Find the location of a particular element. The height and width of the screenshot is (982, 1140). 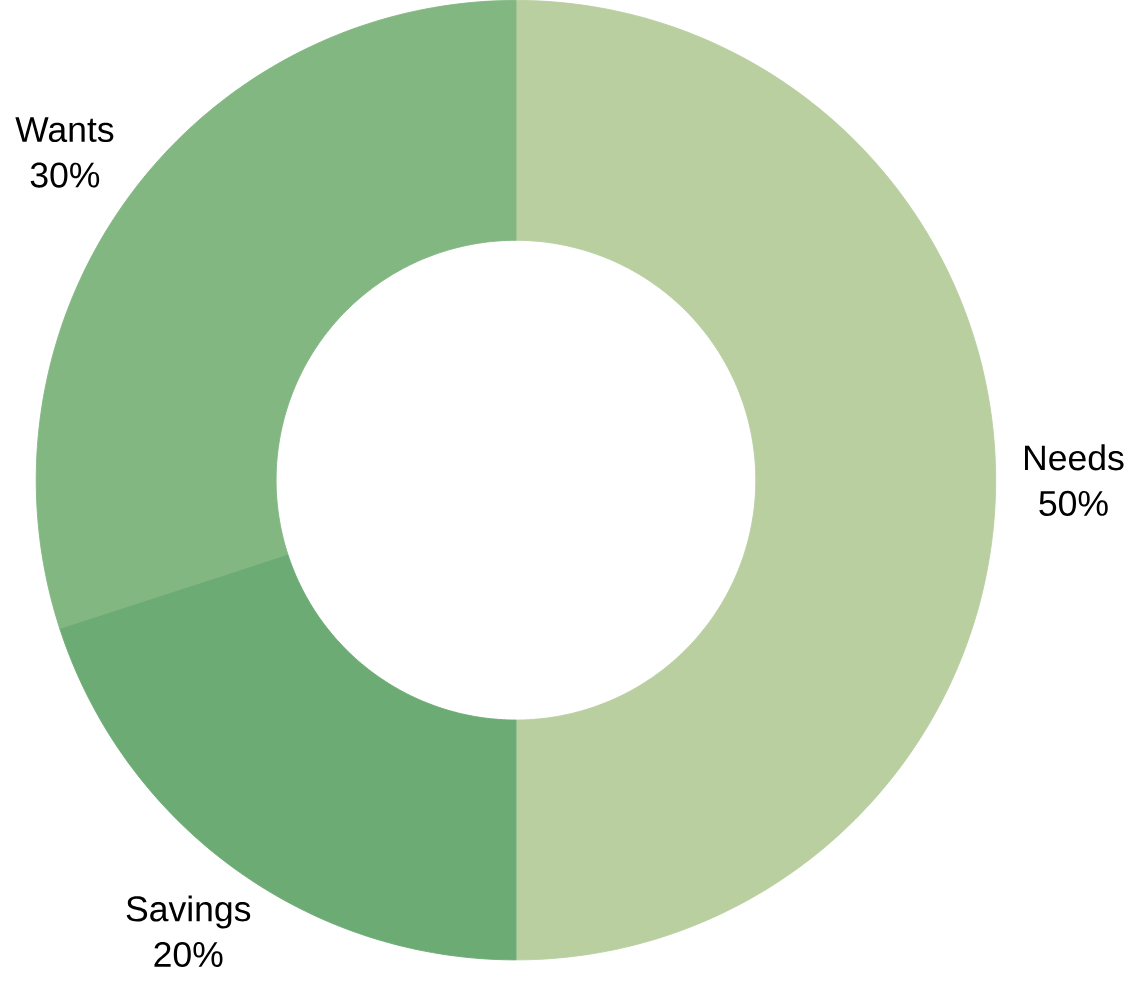

slice-label: Wants is located at coordinates (64, 129).